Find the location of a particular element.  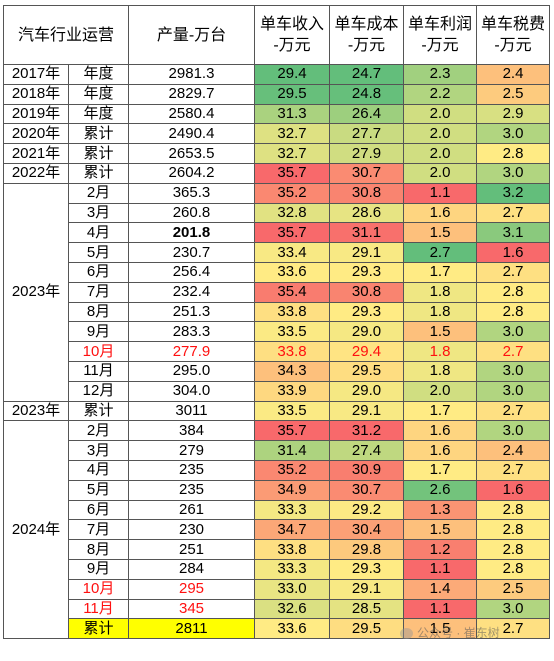

year-cell: 2017年 is located at coordinates (36, 74).